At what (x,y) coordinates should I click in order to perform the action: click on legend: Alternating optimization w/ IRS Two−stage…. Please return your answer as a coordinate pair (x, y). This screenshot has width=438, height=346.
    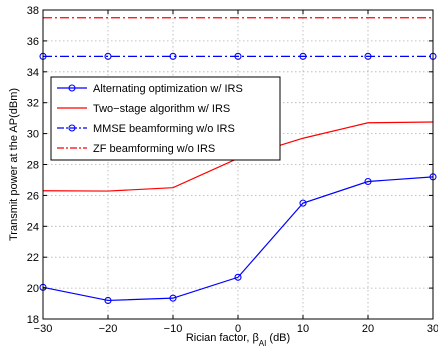
    Looking at the image, I should click on (165, 118).